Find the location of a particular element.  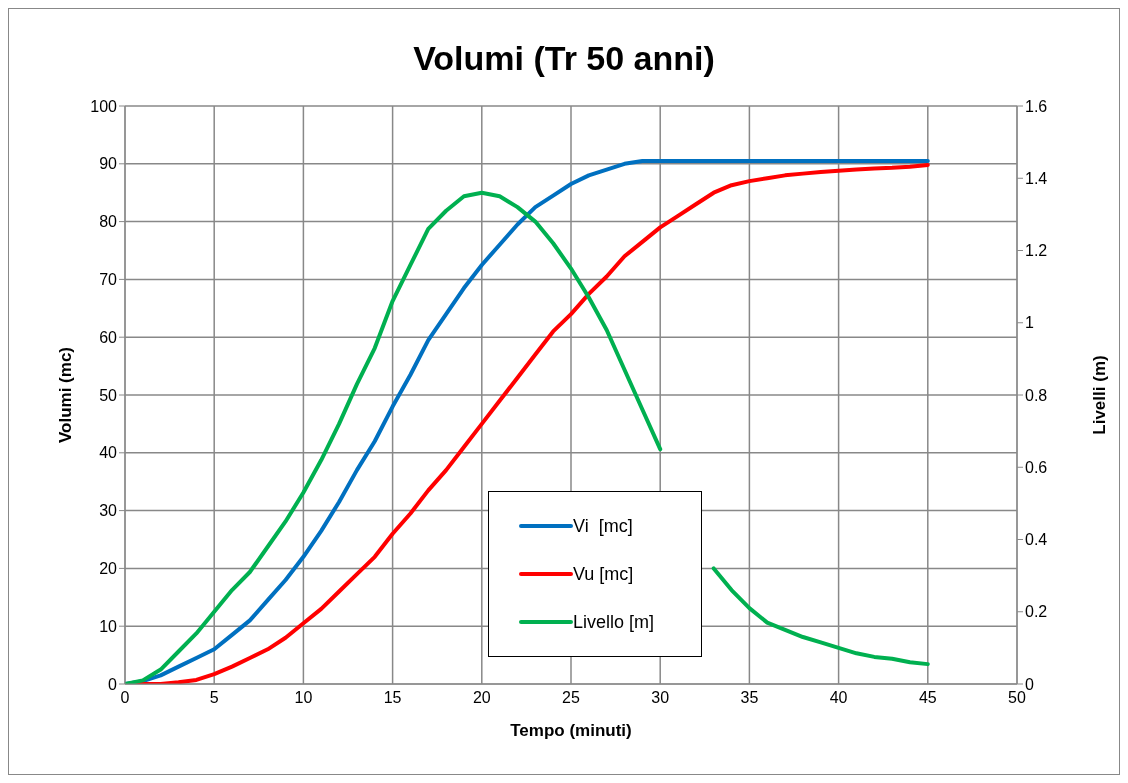

y-tick-label: 10 is located at coordinates (108, 626).